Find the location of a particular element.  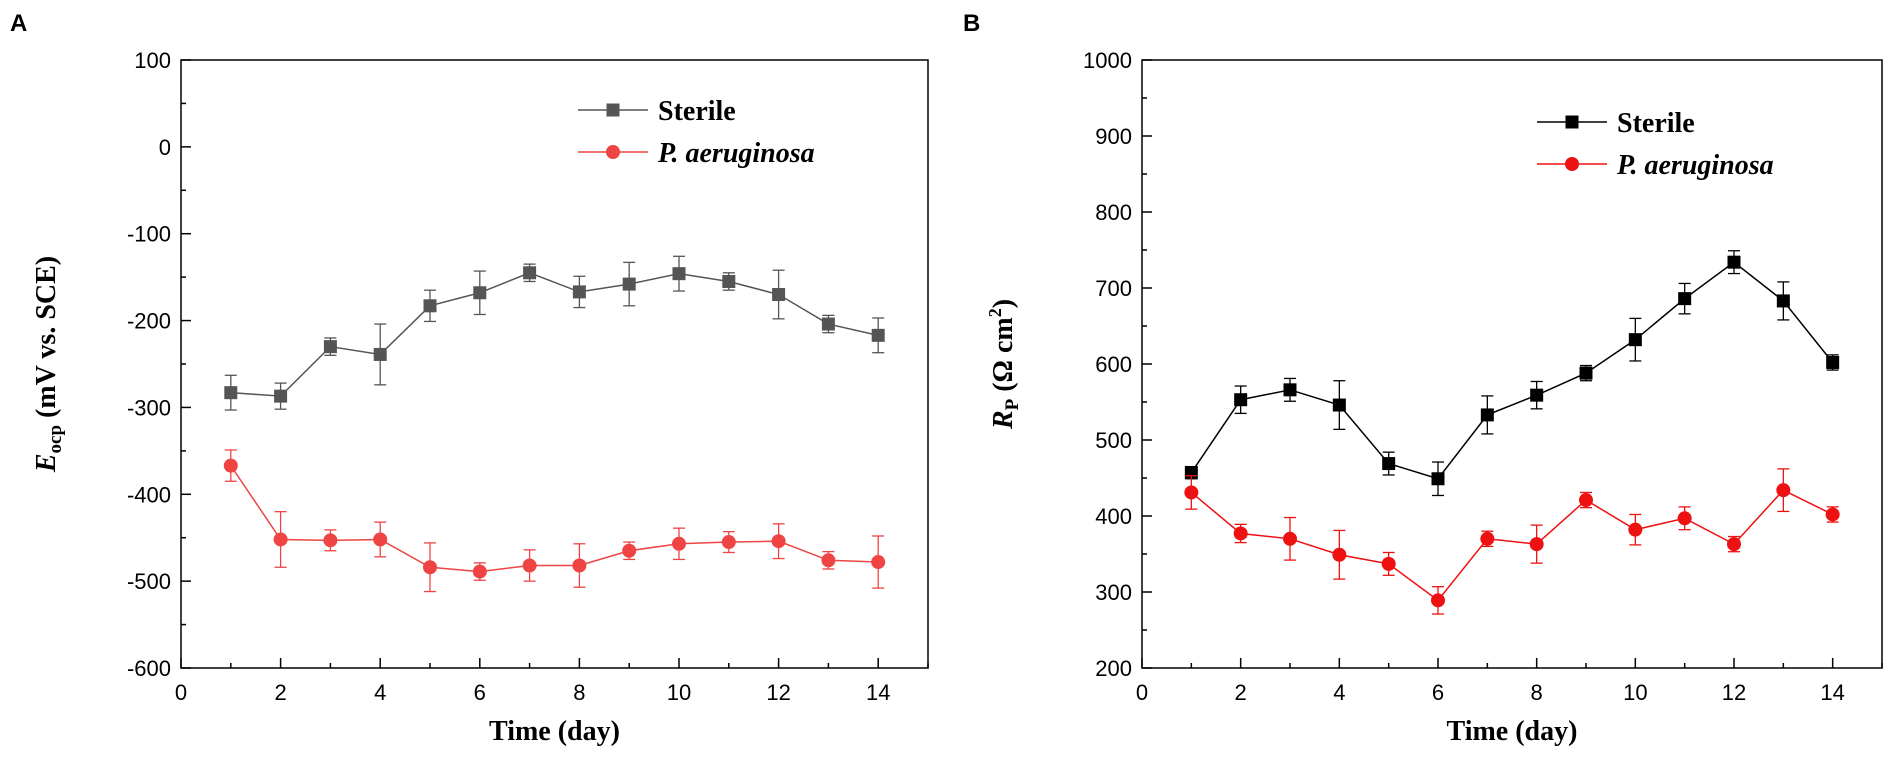

y-tick-label: -500 is located at coordinates (149, 581).